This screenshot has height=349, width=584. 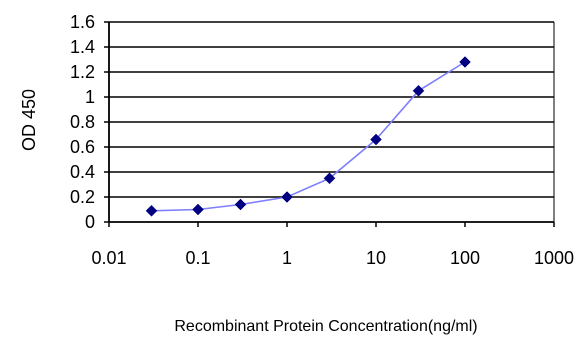 I want to click on y-axis-title: OD 450, so click(x=29, y=120).